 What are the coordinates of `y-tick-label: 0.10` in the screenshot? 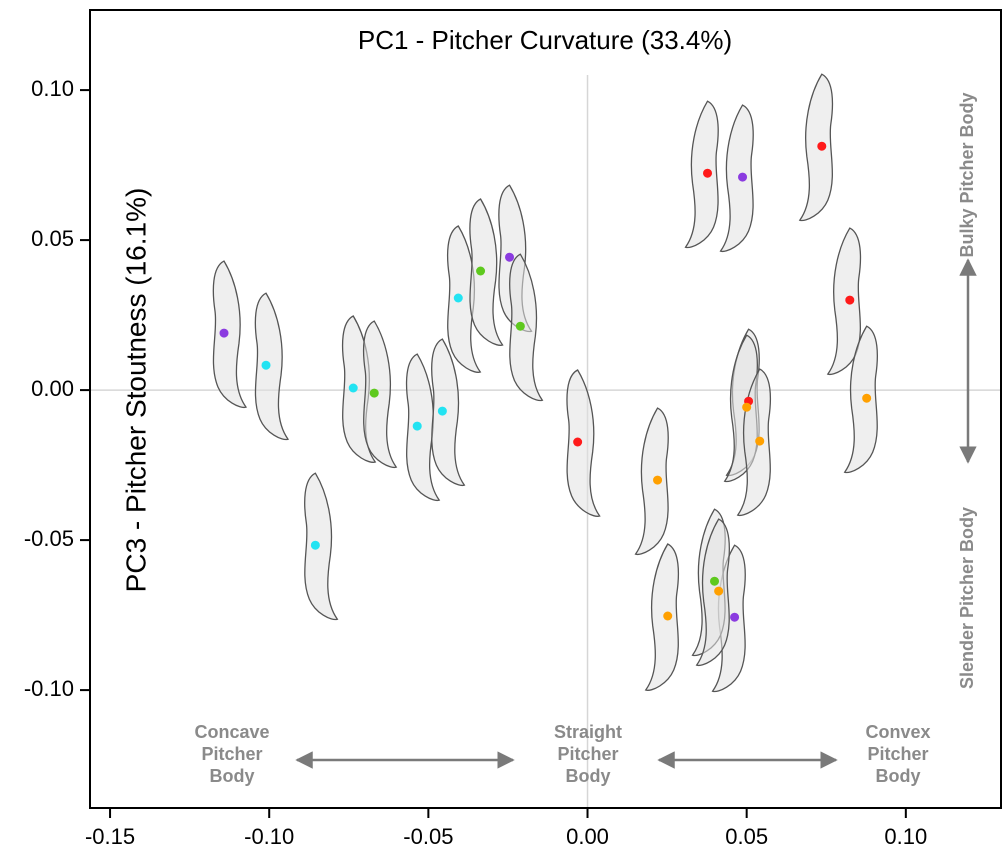 It's located at (52, 88).